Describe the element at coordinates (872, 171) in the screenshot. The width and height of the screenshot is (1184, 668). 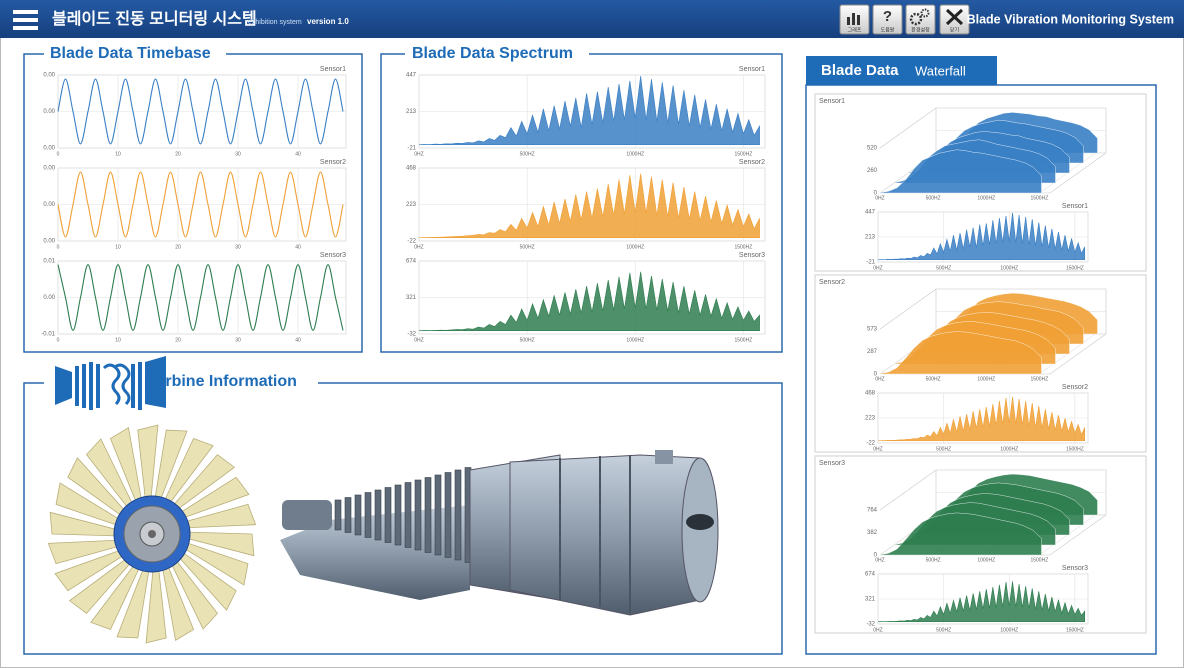
I see `y-tick-label: 260` at that location.